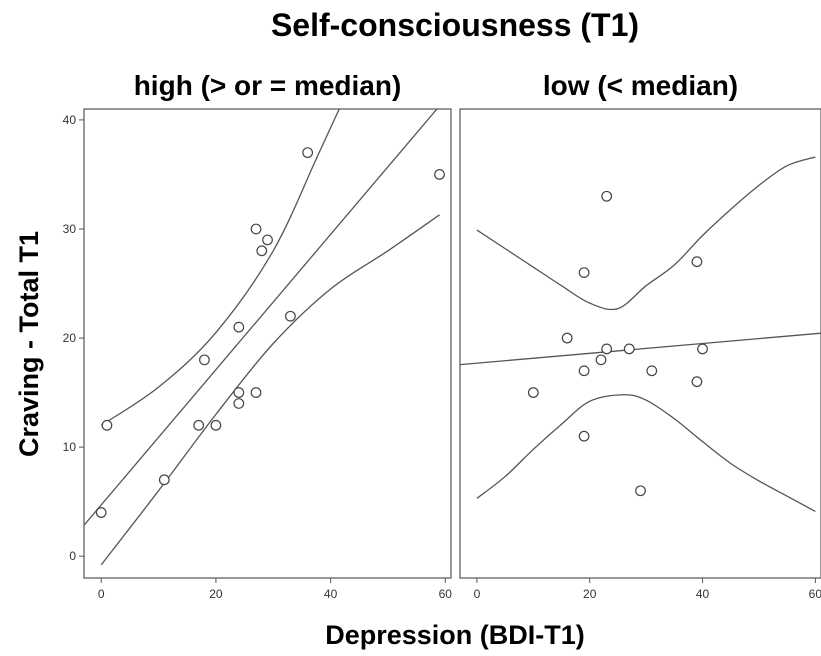 This screenshot has height=656, width=821. Describe the element at coordinates (29, 344) in the screenshot. I see `y-axis-title: Craving - Total T1` at that location.